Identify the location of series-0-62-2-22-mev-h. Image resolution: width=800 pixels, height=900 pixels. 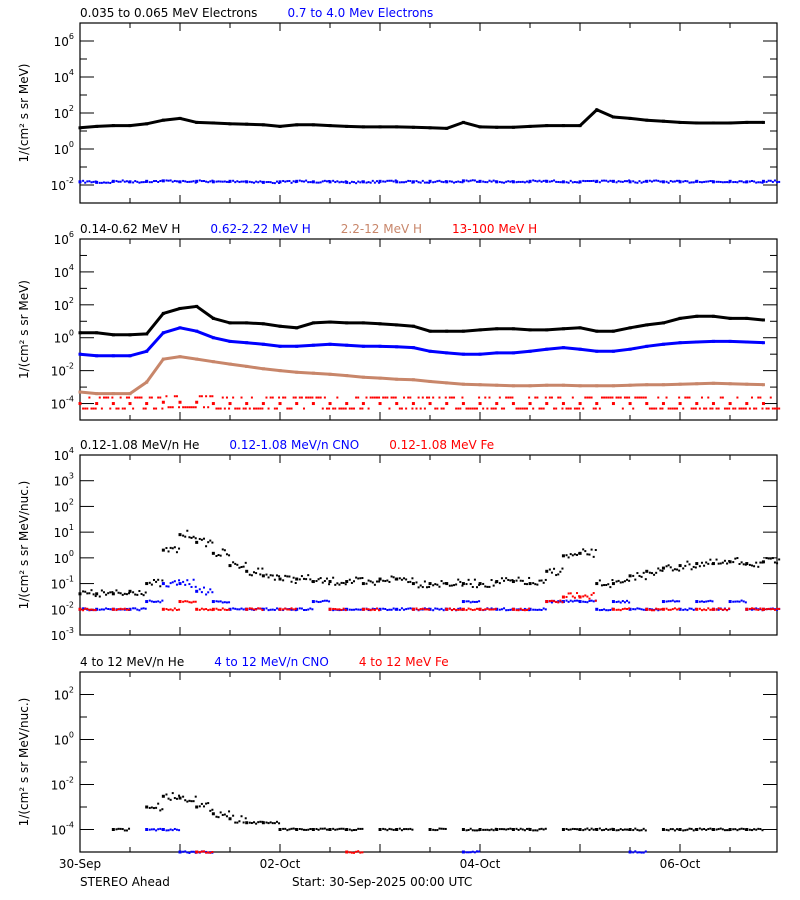
(421, 342).